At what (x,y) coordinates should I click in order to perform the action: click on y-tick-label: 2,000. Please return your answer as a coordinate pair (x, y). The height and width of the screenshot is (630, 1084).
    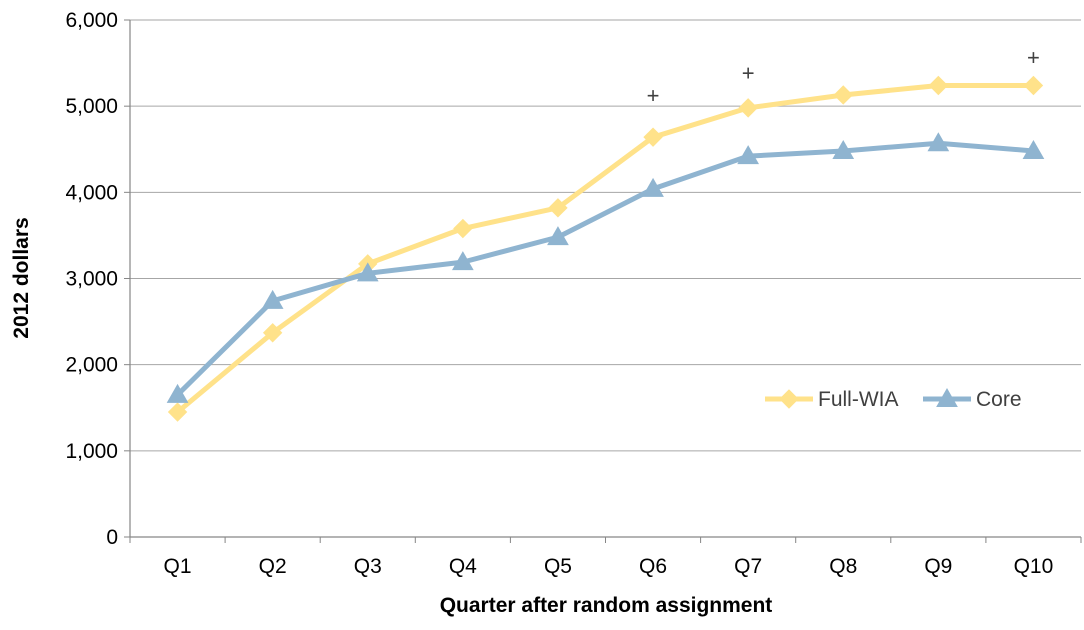
    Looking at the image, I should click on (91, 365).